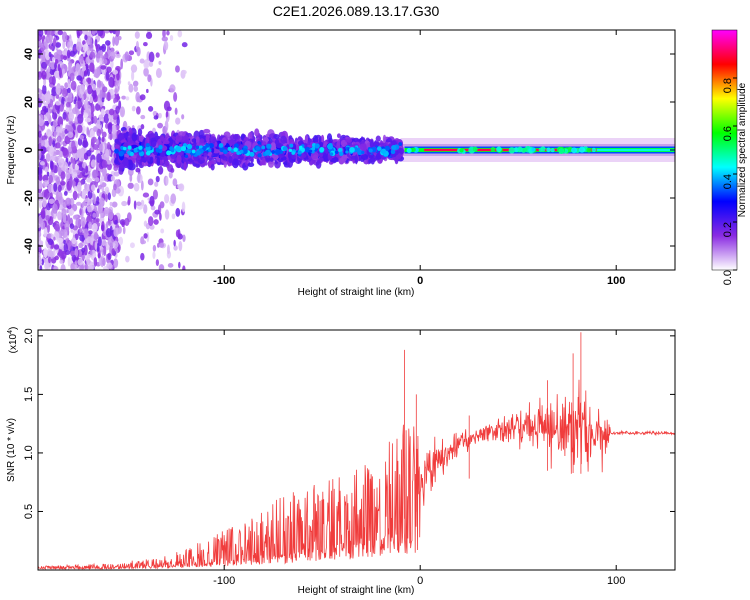 This screenshot has width=750, height=600. What do you see at coordinates (29, 452) in the screenshot?
I see `snr-y-tick-label: 1.0` at bounding box center [29, 452].